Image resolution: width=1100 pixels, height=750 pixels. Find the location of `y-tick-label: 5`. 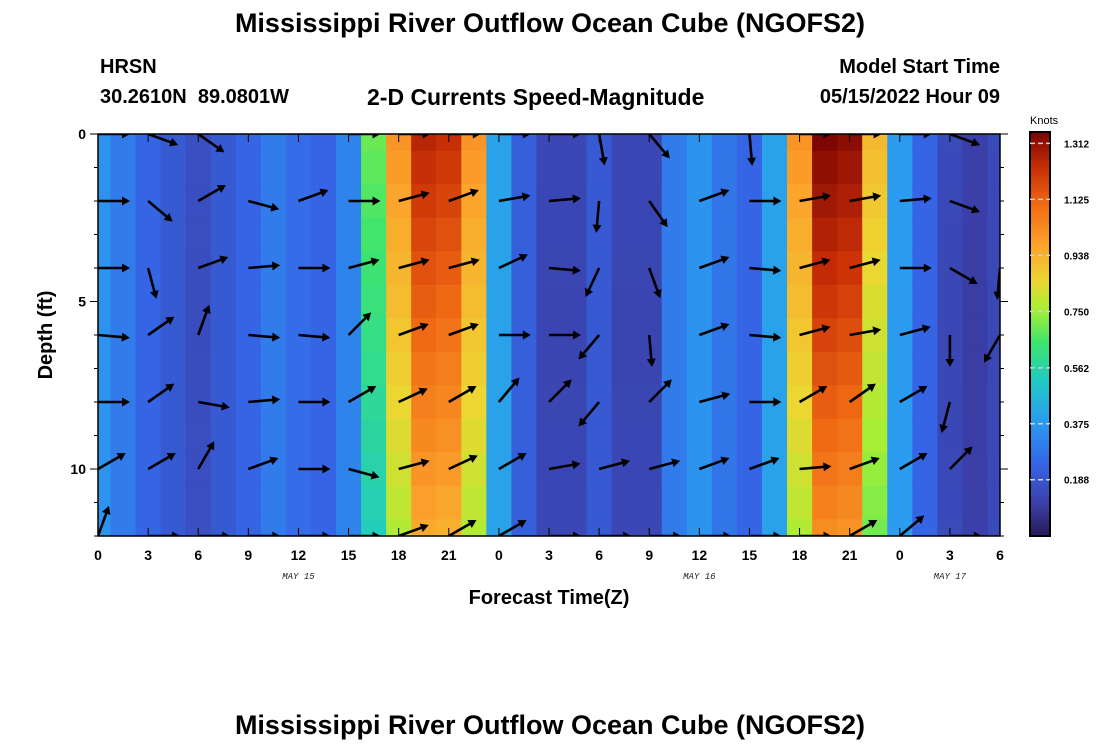

y-tick-label: 5 is located at coordinates (82, 302).